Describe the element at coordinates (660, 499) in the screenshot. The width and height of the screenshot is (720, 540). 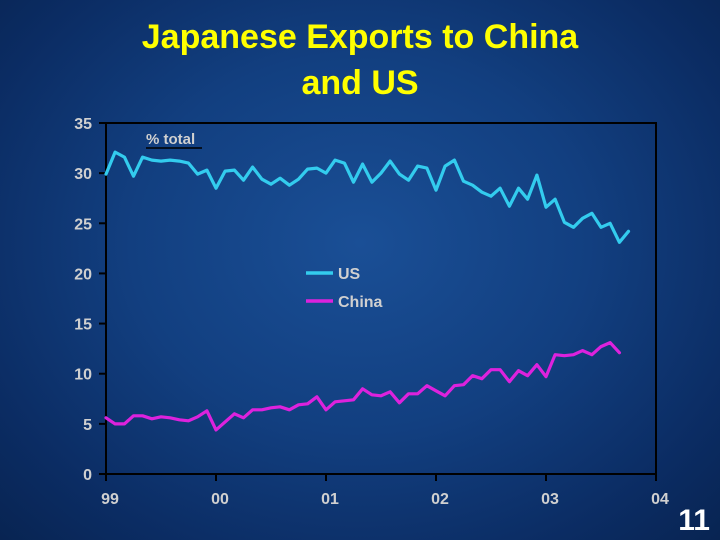
I see `x-tick-label: 04` at that location.